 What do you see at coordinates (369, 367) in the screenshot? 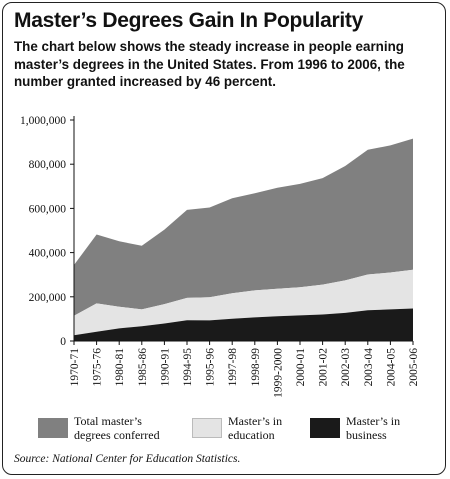
I see `x-tick-label: 2003-04` at bounding box center [369, 367].